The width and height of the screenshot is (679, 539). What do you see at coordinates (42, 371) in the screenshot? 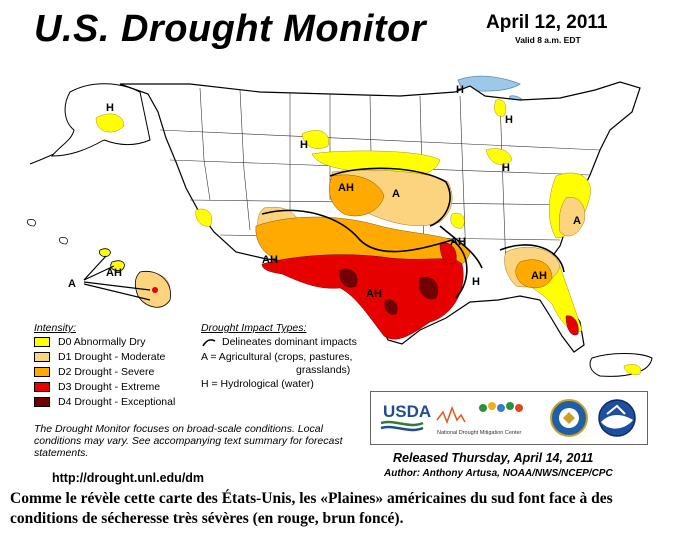
I see `swatch-d2` at bounding box center [42, 371].